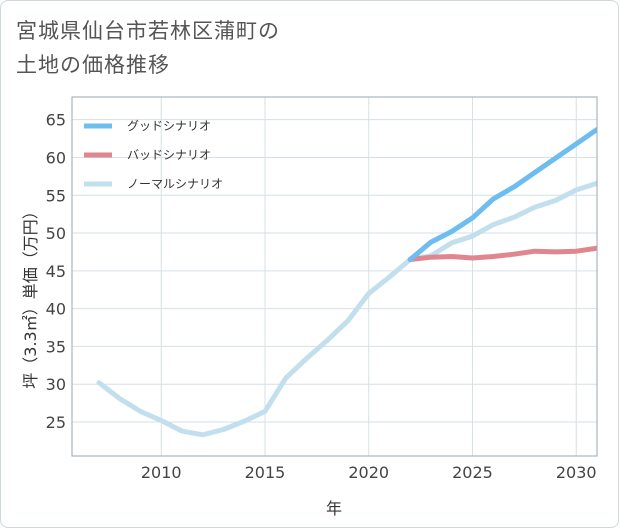 The height and width of the screenshot is (530, 621). Describe the element at coordinates (368, 472) in the screenshot. I see `x-tick-label: 2020` at that location.